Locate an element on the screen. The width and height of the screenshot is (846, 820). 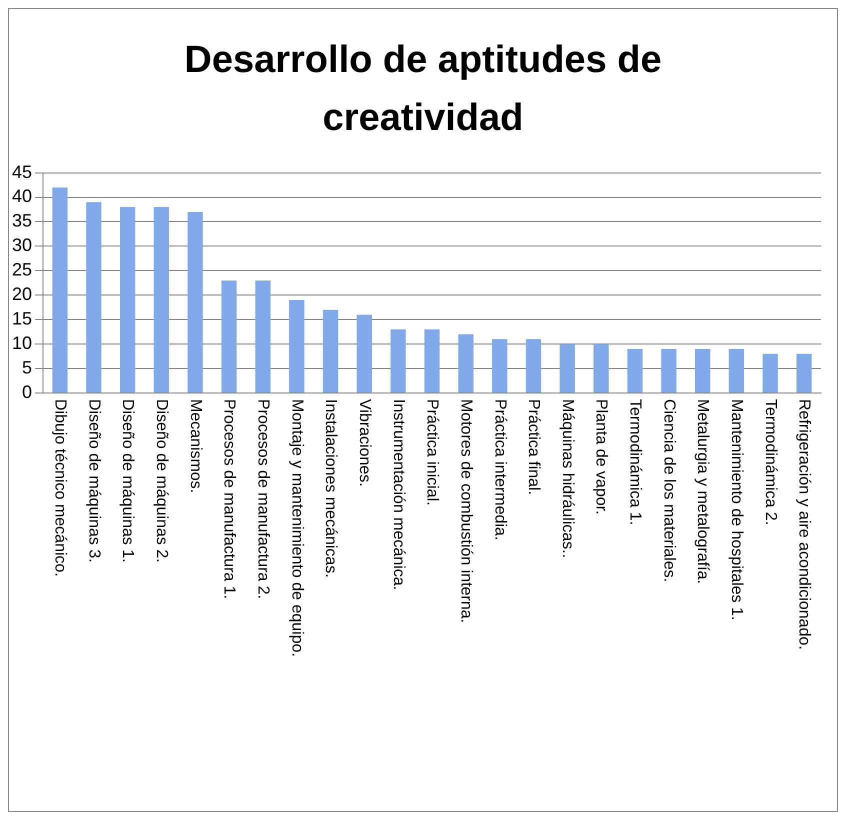
y-tick-label: 40 is located at coordinates (22, 196).